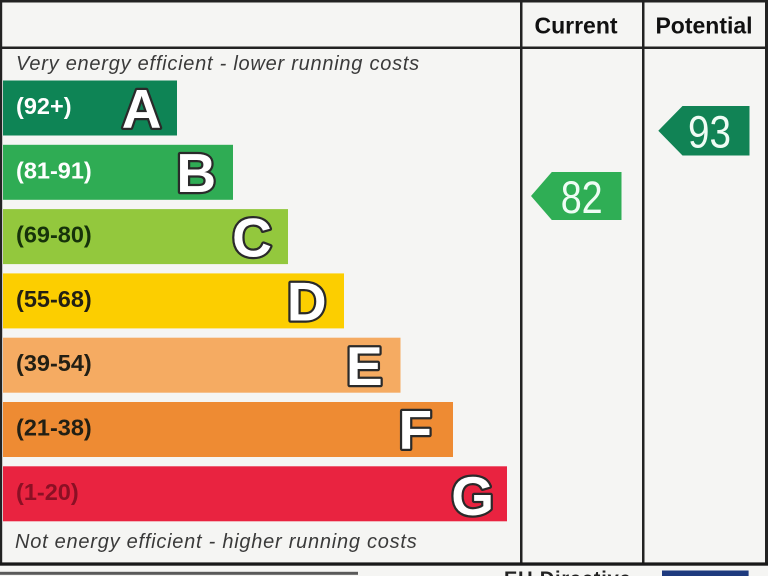 The width and height of the screenshot is (768, 576). What do you see at coordinates (472, 496) in the screenshot?
I see `svg-text: G` at bounding box center [472, 496].